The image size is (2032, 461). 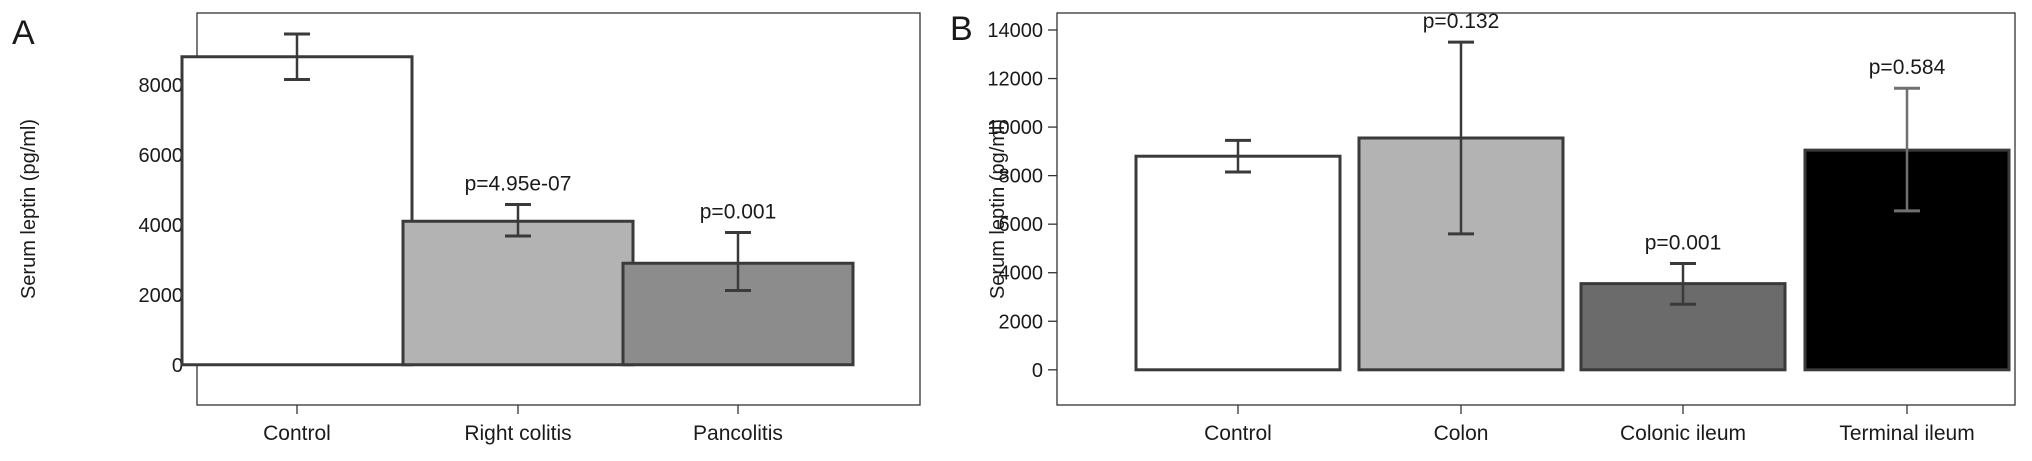 I want to click on panel-b-category-label: Colonic ileum, so click(x=1683, y=433).